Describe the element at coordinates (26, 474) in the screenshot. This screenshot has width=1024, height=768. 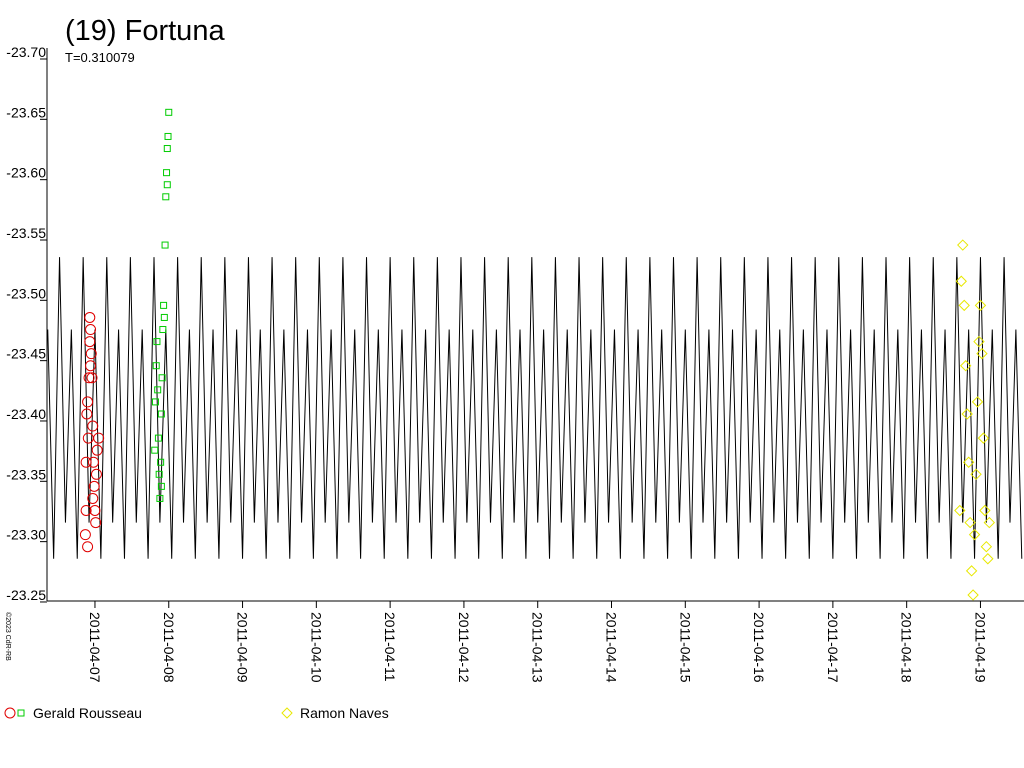
I see `y-tick-label: -23.35` at that location.